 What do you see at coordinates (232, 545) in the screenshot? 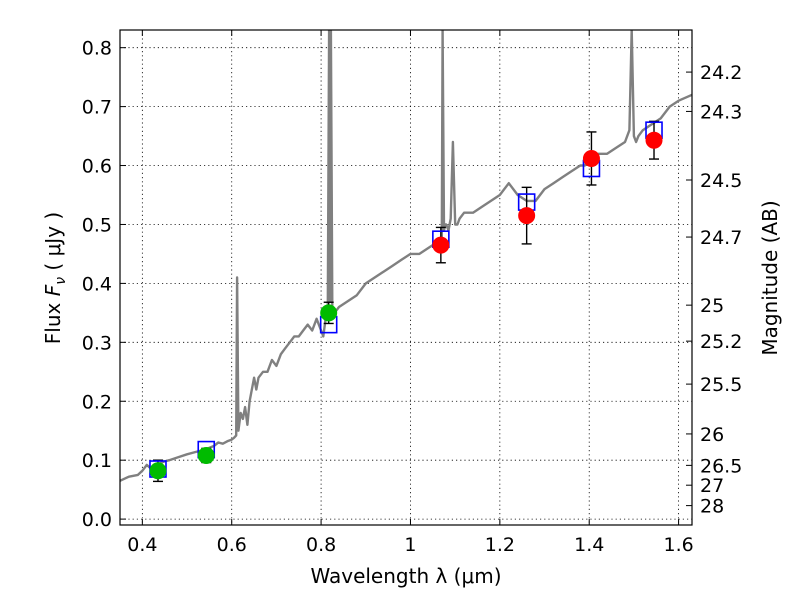
I see `x-tick-label: 0.6` at bounding box center [232, 545].